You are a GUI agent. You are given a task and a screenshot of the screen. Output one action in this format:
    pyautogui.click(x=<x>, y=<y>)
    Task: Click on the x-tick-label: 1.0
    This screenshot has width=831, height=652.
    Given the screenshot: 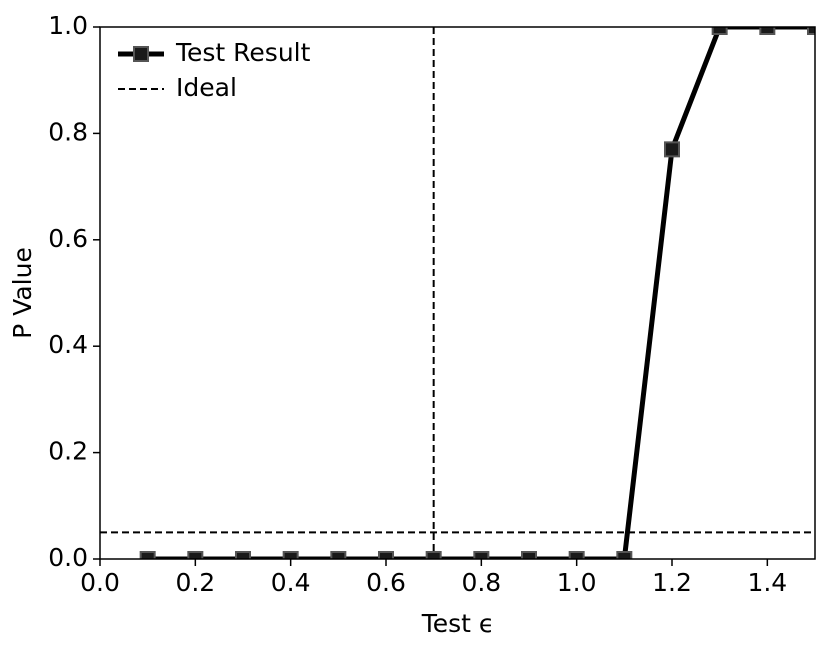 What is the action you would take?
    pyautogui.click(x=577, y=582)
    